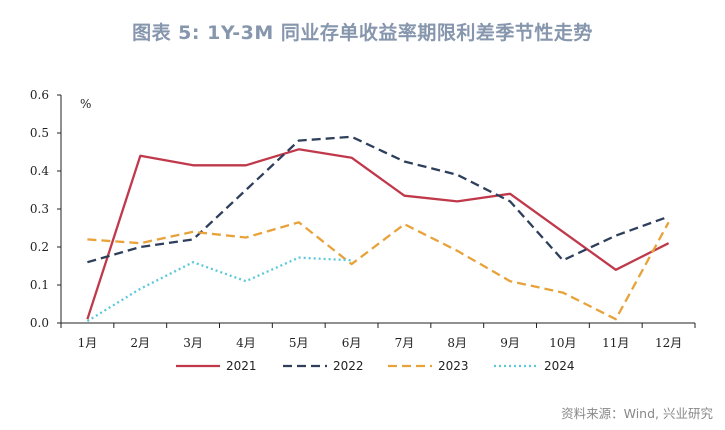  I want to click on series-line-2024, so click(219, 289).